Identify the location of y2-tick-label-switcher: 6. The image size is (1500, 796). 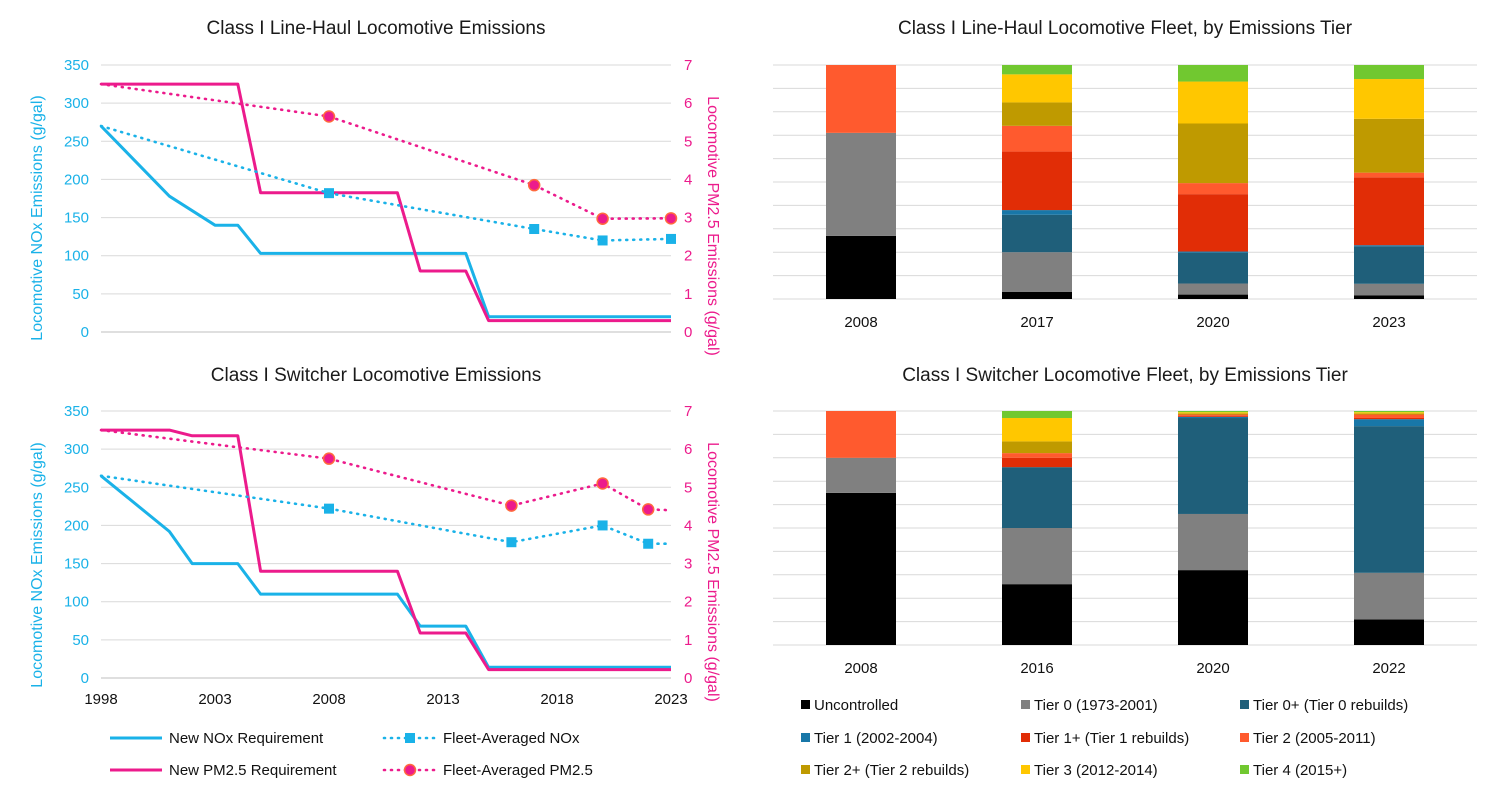
(688, 449).